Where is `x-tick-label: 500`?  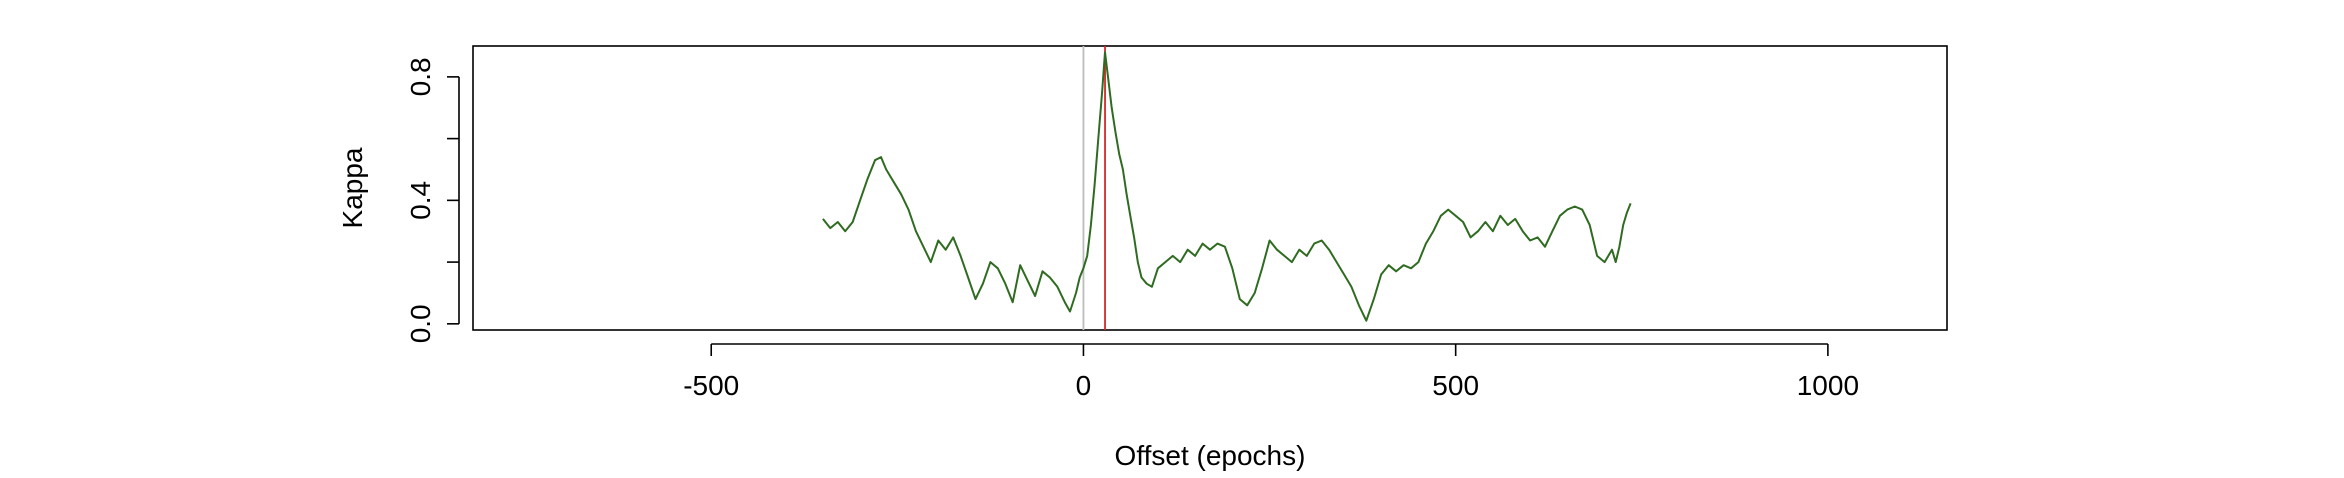
x-tick-label: 500 is located at coordinates (1455, 385).